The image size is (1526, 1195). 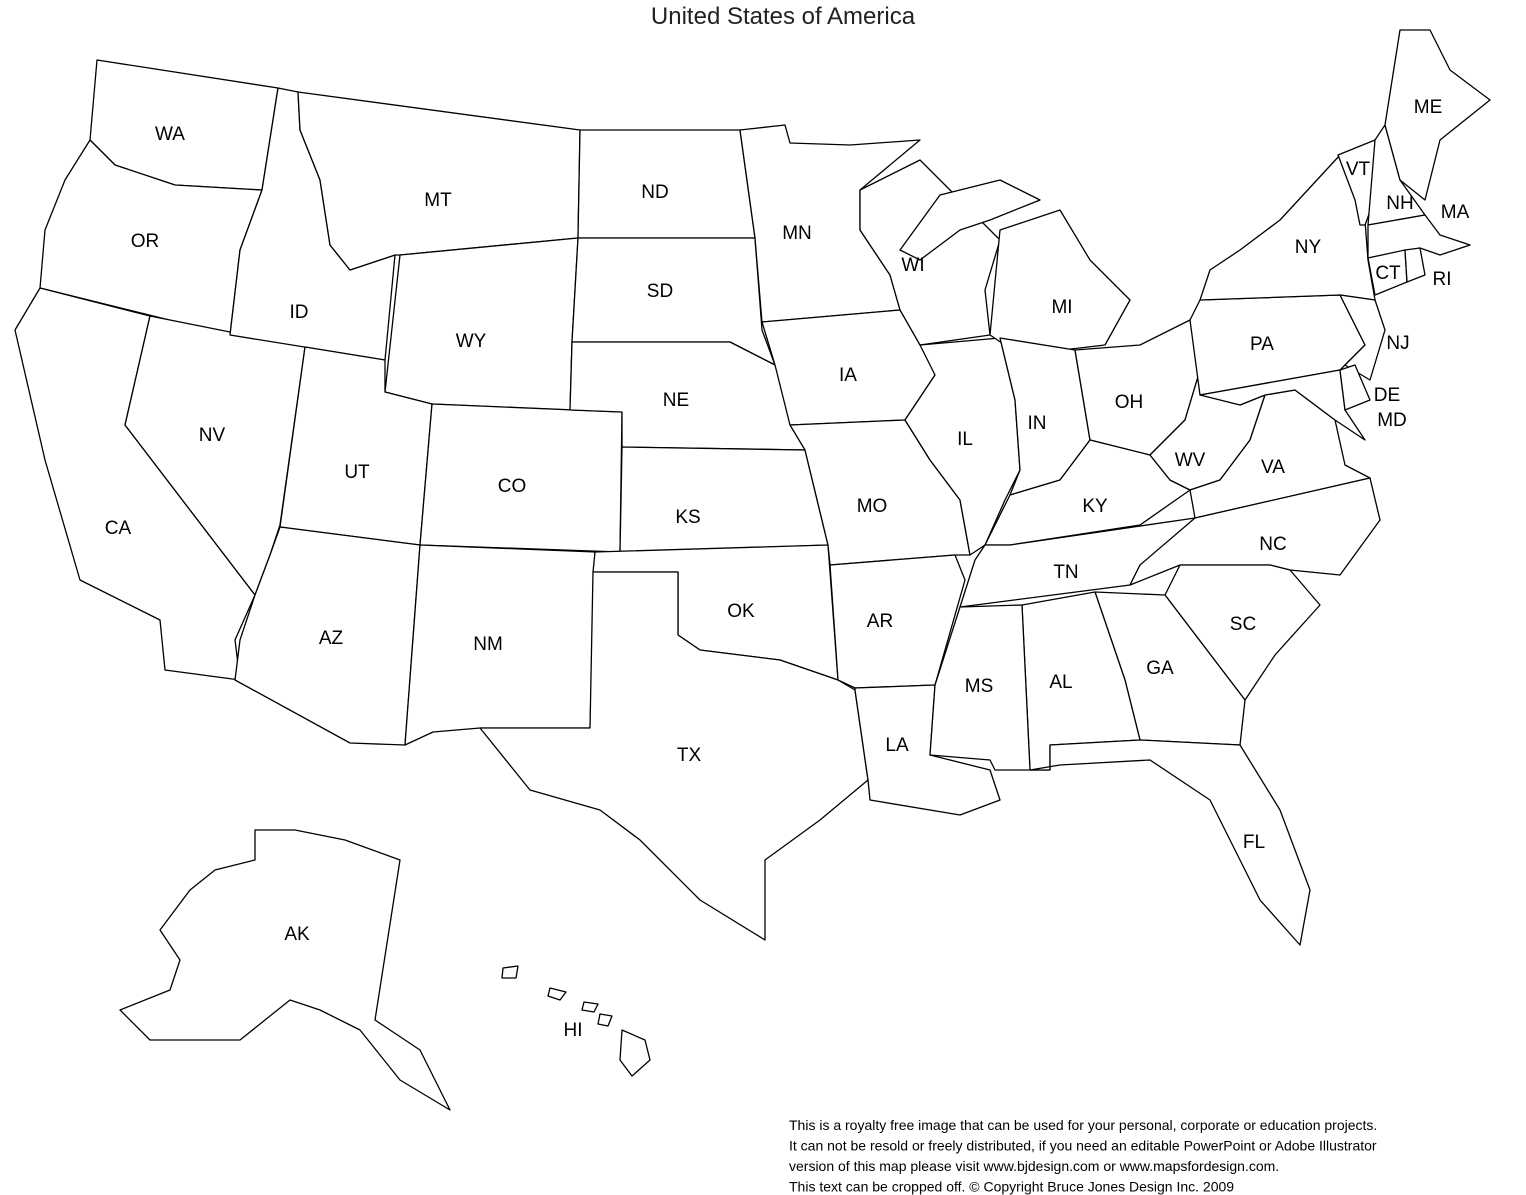 What do you see at coordinates (1273, 467) in the screenshot?
I see `state-label: VA` at bounding box center [1273, 467].